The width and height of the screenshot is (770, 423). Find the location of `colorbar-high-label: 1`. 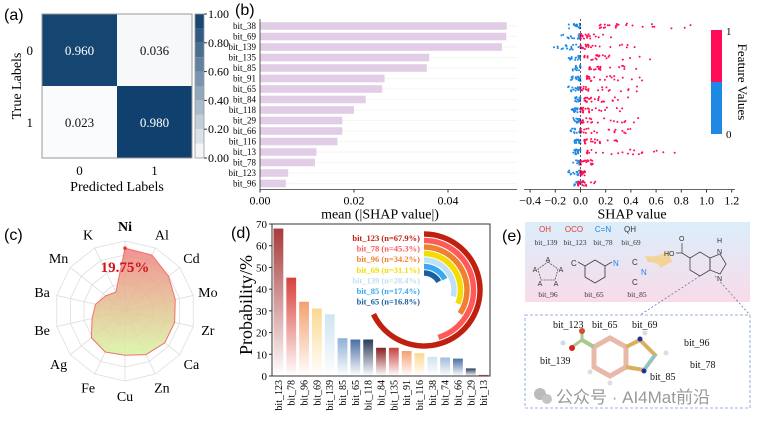

colorbar-high-label: 1 is located at coordinates (729, 32).